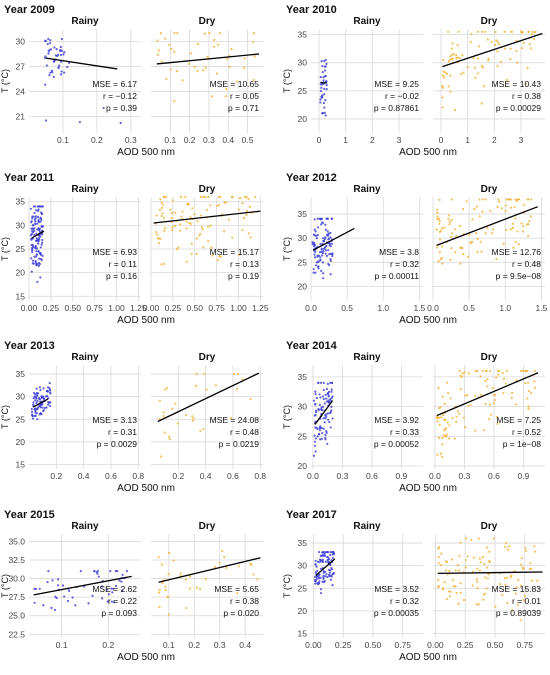  What do you see at coordinates (123, 264) in the screenshot?
I see `stat-label: r = 0.11` at bounding box center [123, 264].